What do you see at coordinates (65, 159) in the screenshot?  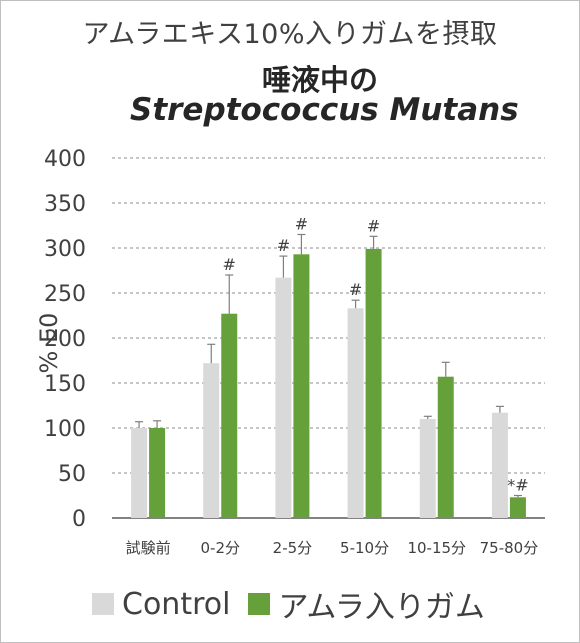 I see `y-tick-label: 400` at bounding box center [65, 159].